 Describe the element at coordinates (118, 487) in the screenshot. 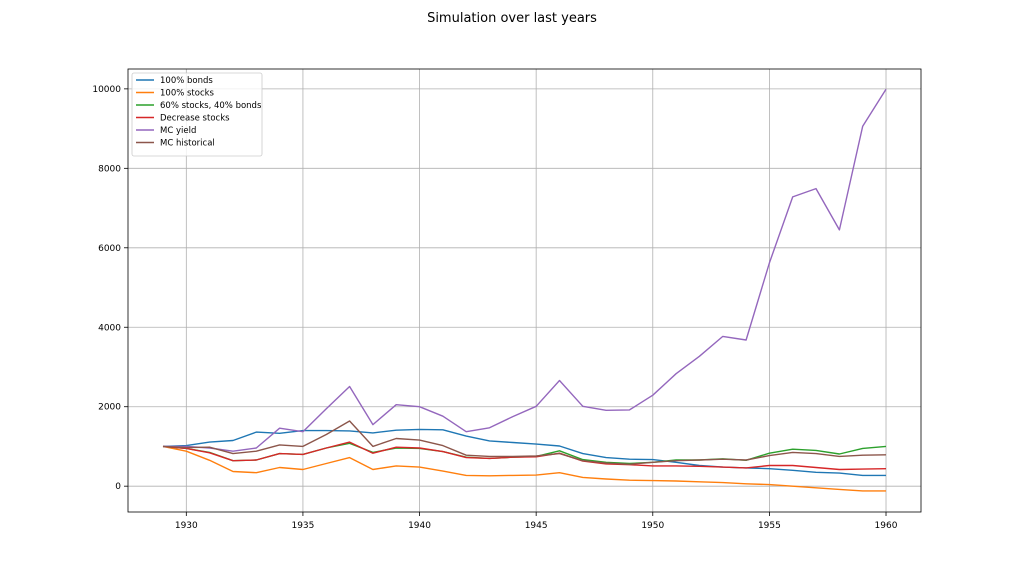

I see `y-tick-label: 0` at that location.